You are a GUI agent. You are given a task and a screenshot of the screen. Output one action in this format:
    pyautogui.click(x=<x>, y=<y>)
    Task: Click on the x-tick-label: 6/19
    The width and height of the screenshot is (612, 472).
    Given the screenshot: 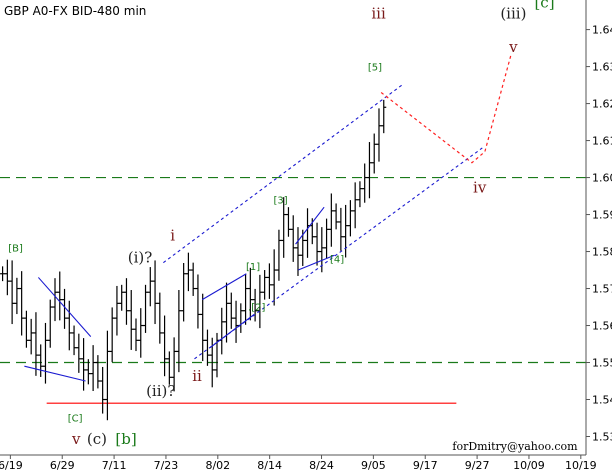 What is the action you would take?
    pyautogui.click(x=11, y=465)
    